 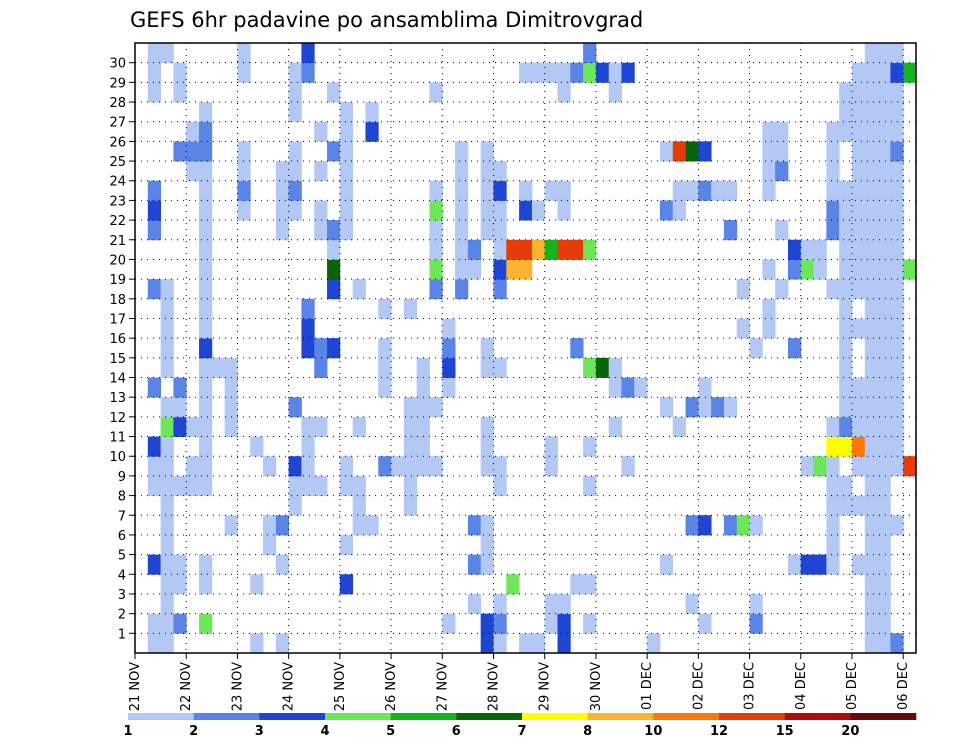 What do you see at coordinates (117, 221) in the screenshot?
I see `y-tick-label: 22` at bounding box center [117, 221].